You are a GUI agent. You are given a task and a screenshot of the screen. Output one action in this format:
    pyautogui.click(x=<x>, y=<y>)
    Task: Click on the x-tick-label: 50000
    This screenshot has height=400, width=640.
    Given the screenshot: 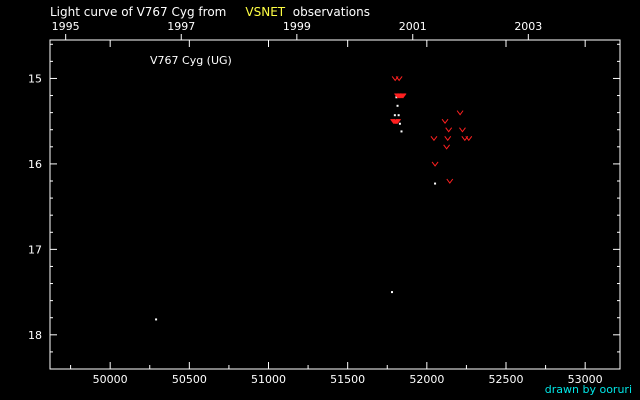 What is the action you would take?
    pyautogui.click(x=110, y=379)
    